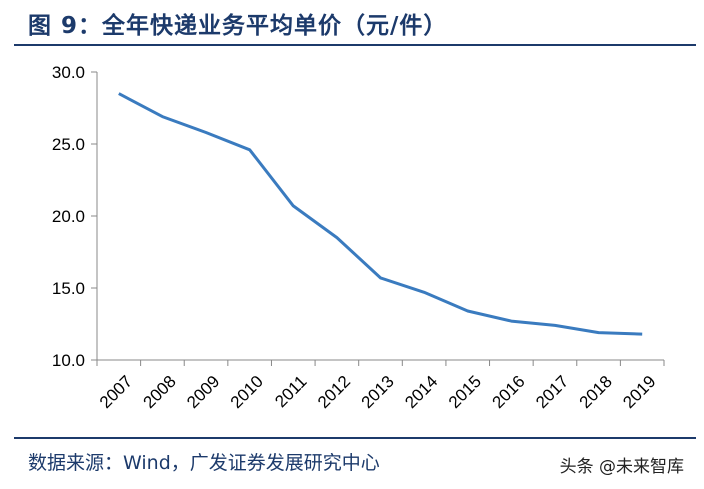  Describe the element at coordinates (355, 45) in the screenshot. I see `title-rule` at that location.